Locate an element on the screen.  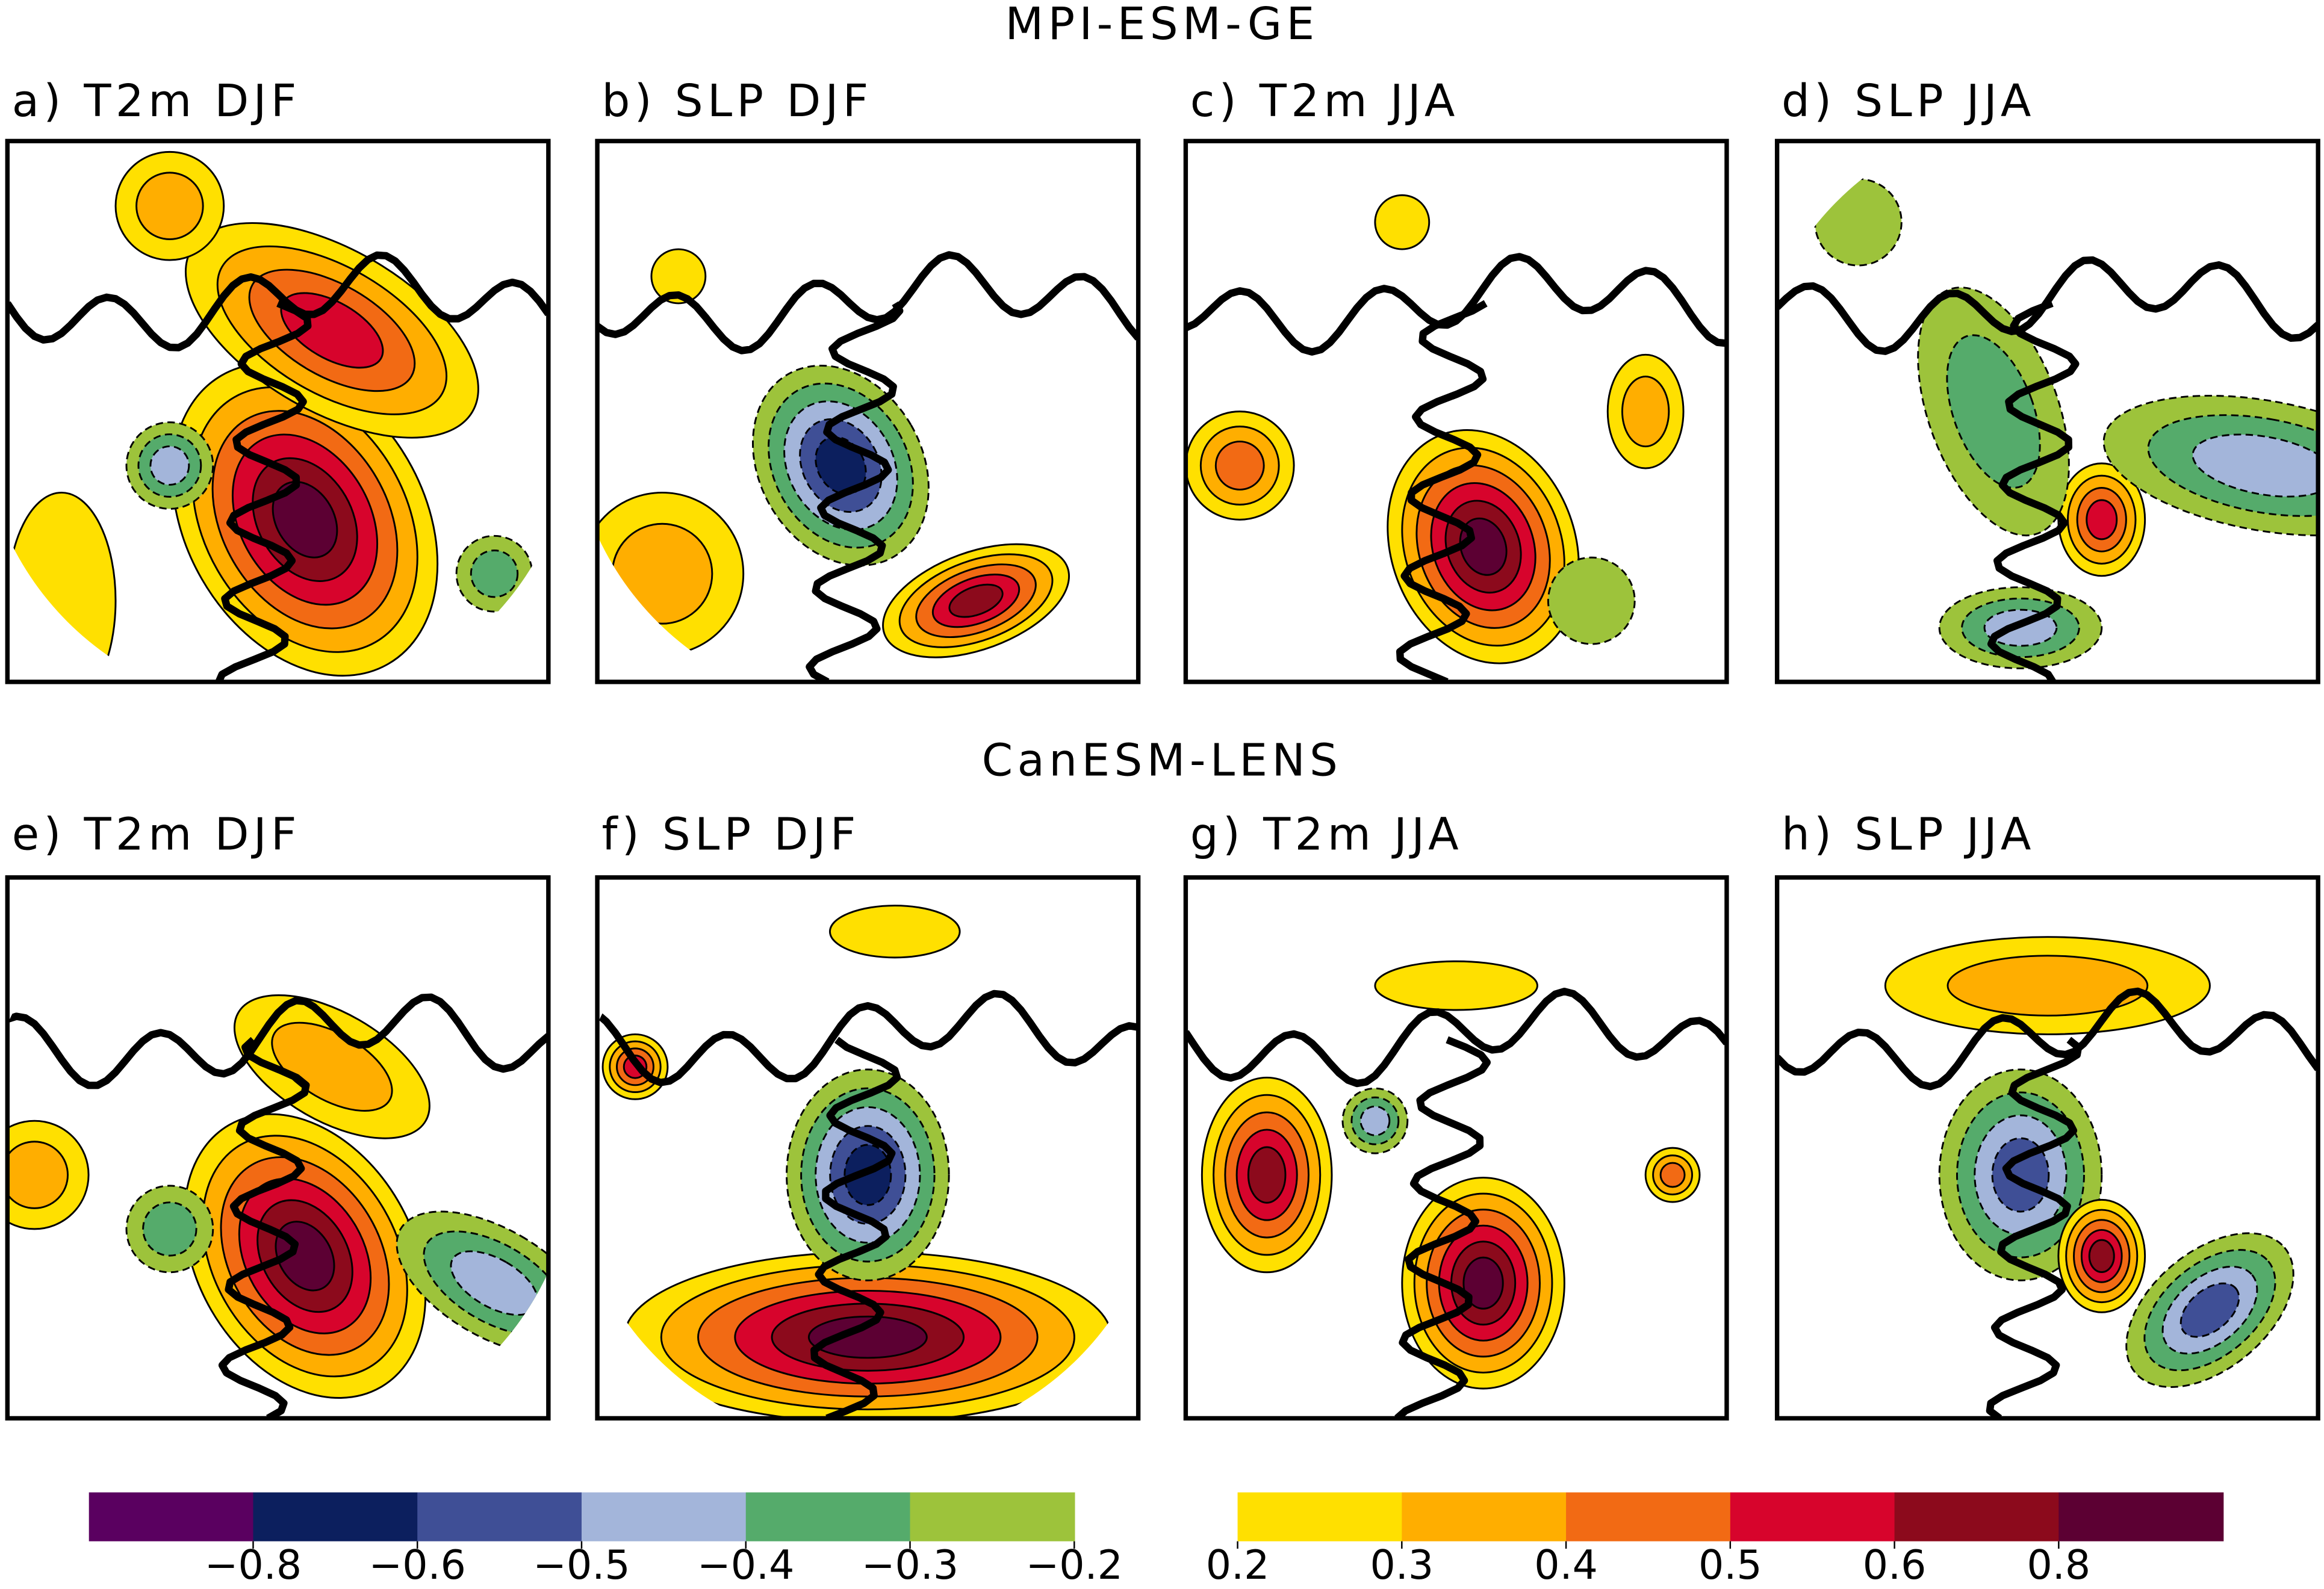
colorbar-tick-label: 0.3 is located at coordinates (1402, 1564).